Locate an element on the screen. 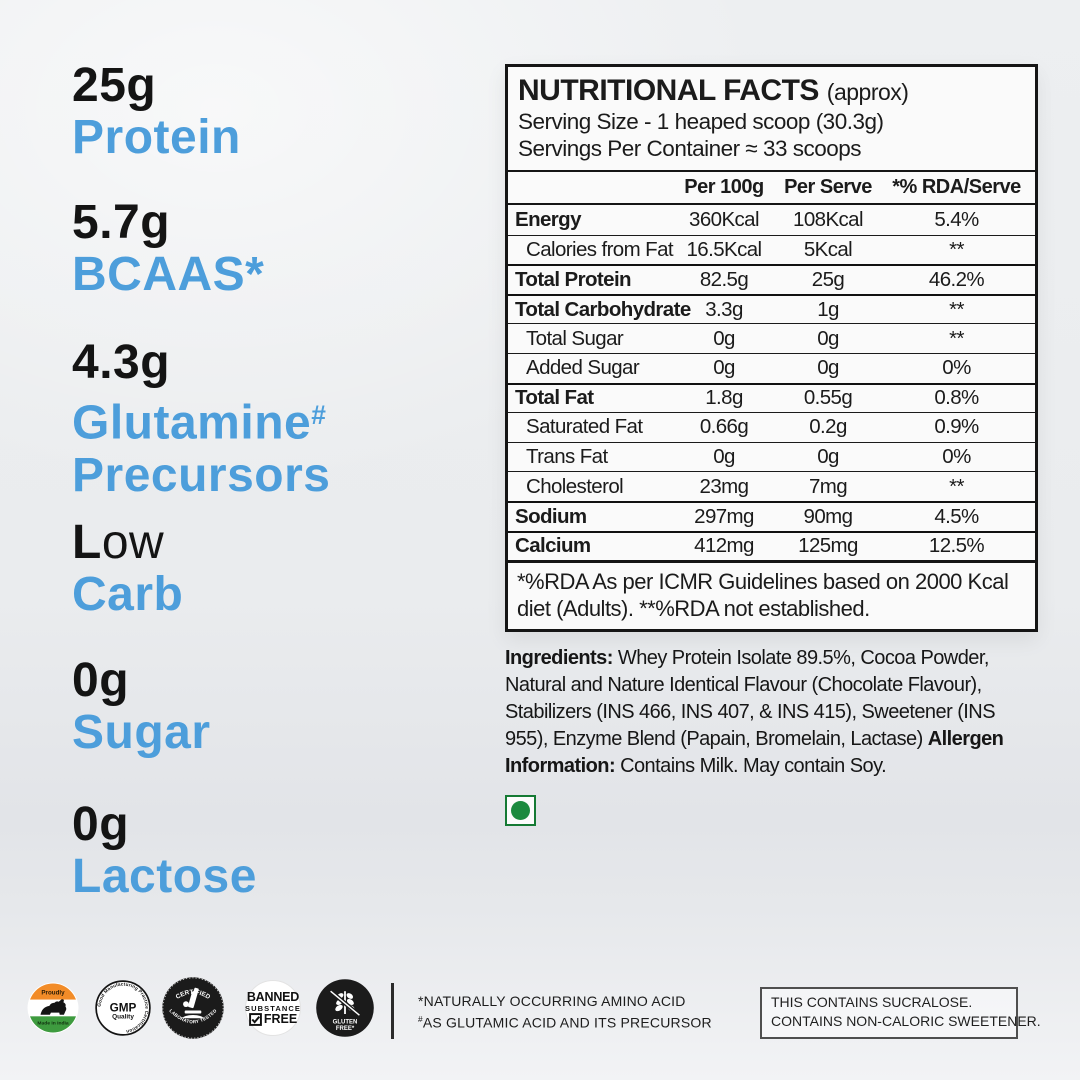 This screenshot has height=1080, width=1080. stat-label: BCAAS* is located at coordinates (168, 274).